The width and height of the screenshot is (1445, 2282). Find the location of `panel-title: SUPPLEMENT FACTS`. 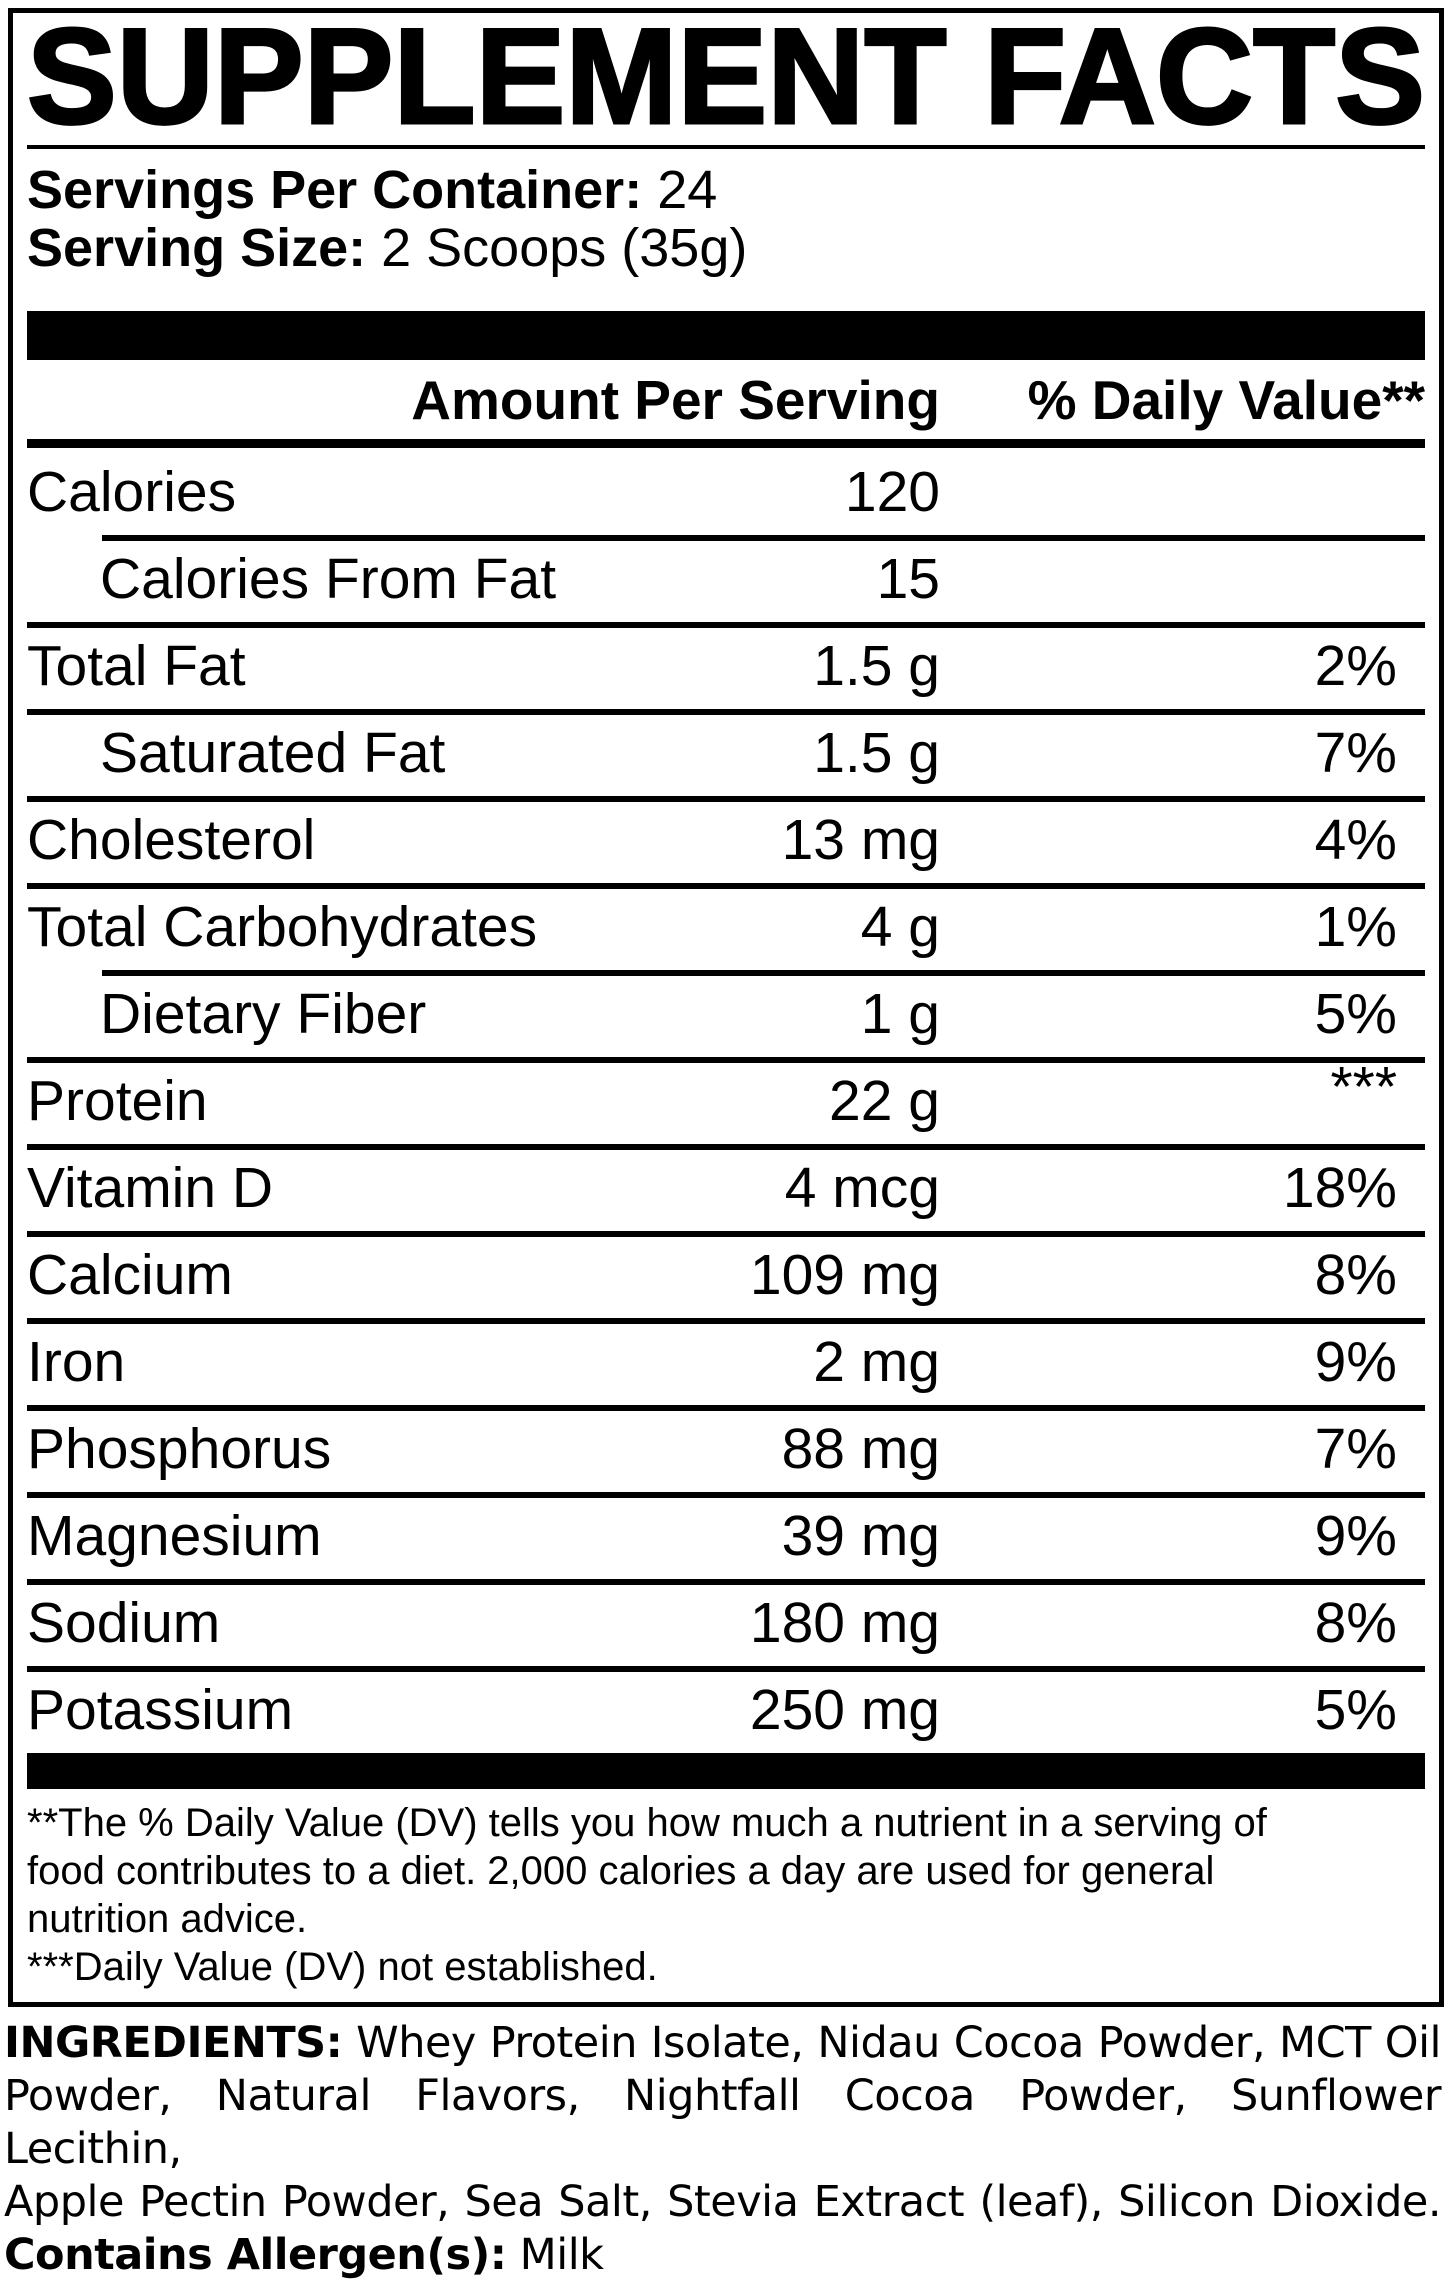

panel-title: SUPPLEMENT FACTS is located at coordinates (726, 79).